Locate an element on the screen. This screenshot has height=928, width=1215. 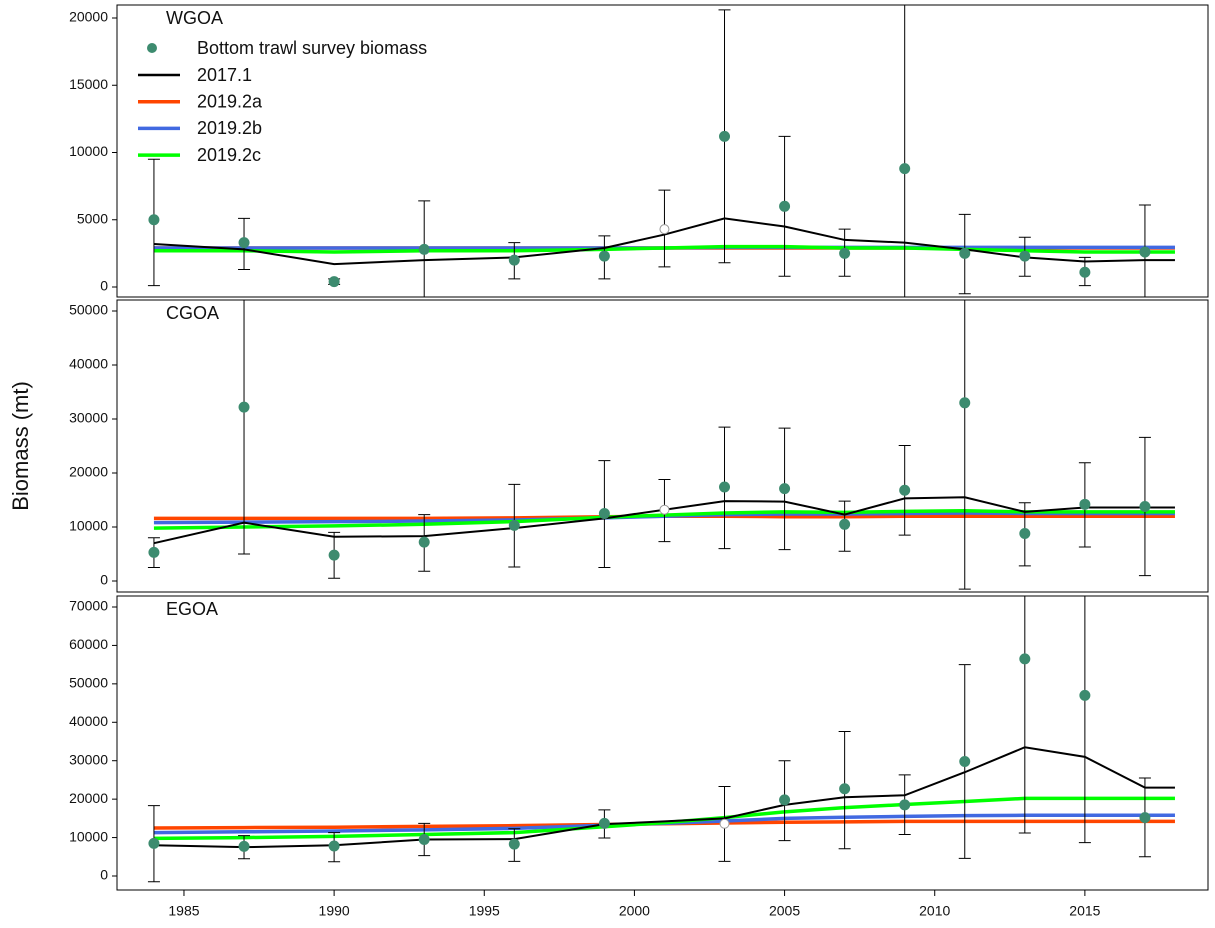
y-tick-label: 70000 is located at coordinates (88, 606).